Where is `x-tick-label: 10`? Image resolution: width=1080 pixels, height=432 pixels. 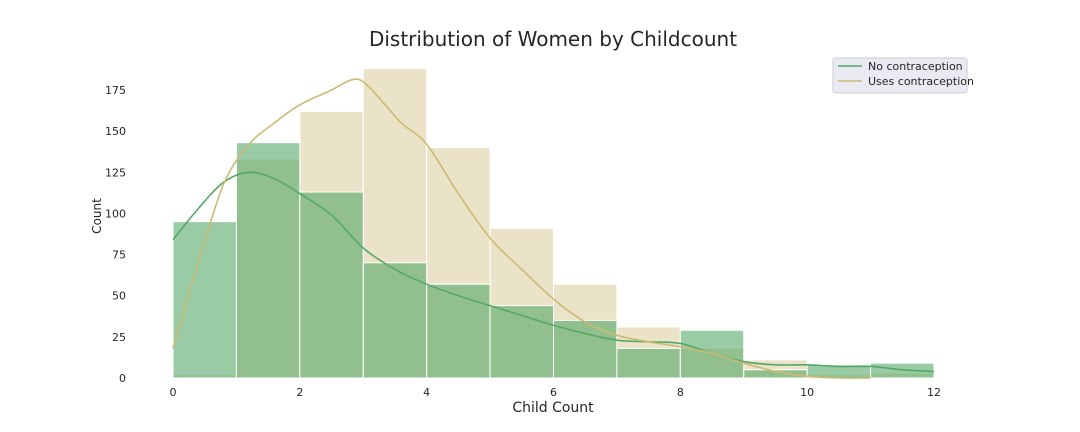
x-tick-label: 10 is located at coordinates (807, 392).